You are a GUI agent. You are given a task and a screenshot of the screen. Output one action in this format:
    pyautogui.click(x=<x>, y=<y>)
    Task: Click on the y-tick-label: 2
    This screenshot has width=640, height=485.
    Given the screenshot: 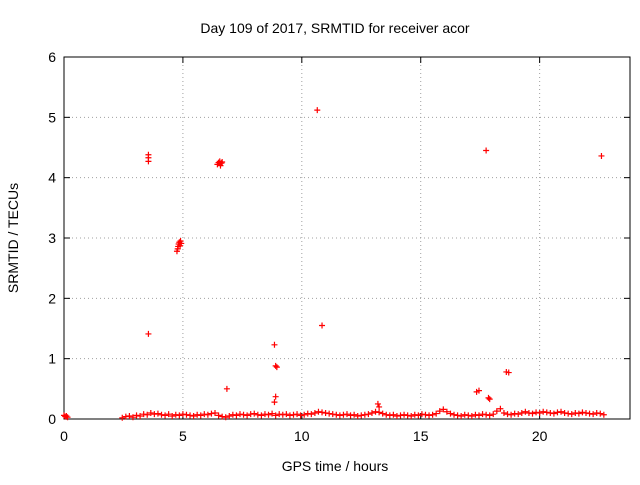 What is the action you would take?
    pyautogui.click(x=52, y=298)
    